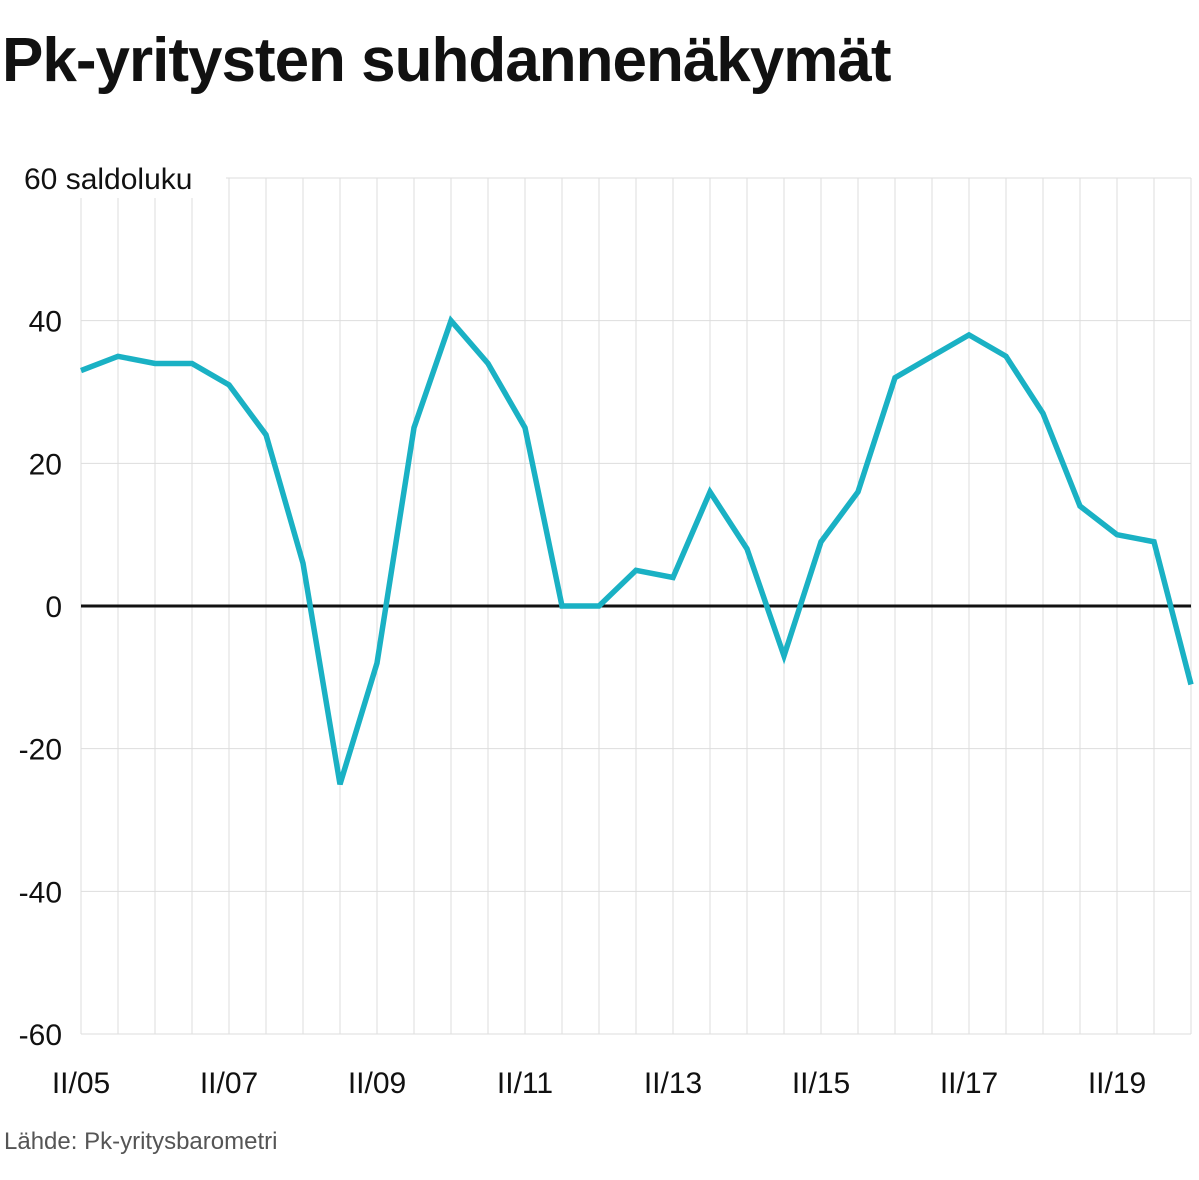  Describe the element at coordinates (673, 1083) in the screenshot. I see `x-tick-label: II/13` at that location.